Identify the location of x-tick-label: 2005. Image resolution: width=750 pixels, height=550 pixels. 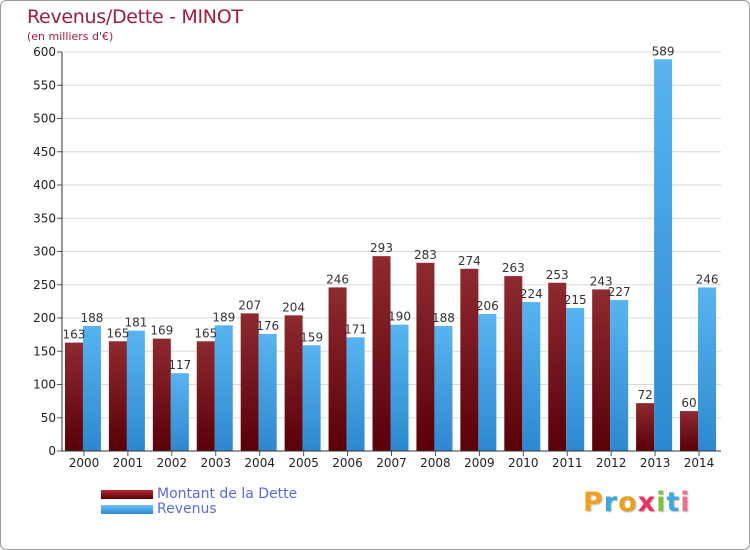
(303, 463).